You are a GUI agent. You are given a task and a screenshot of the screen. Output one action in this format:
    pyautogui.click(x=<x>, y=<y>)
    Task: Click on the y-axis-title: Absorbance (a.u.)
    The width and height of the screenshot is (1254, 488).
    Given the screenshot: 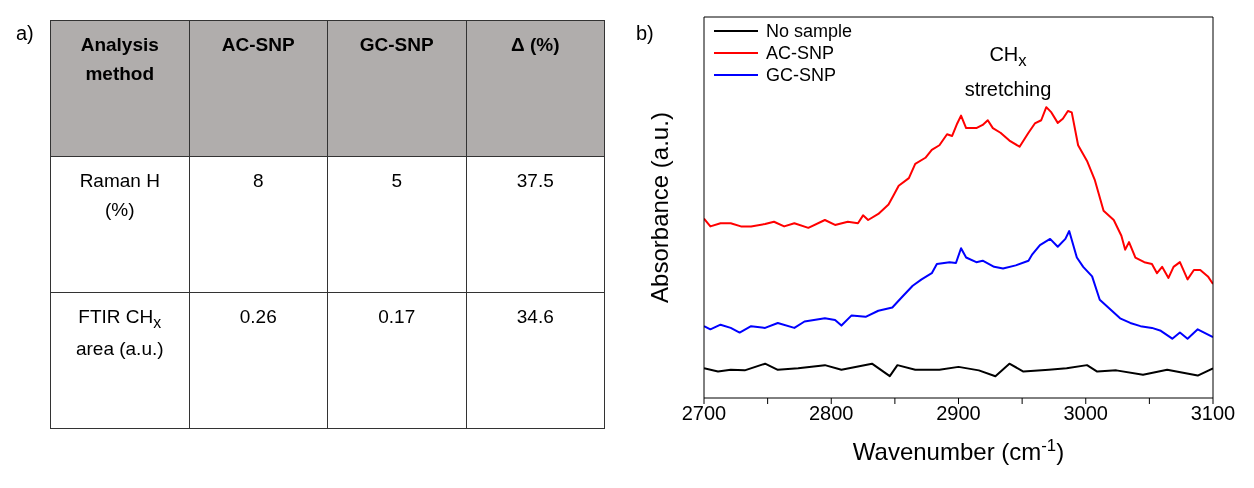 What is the action you would take?
    pyautogui.click(x=659, y=207)
    